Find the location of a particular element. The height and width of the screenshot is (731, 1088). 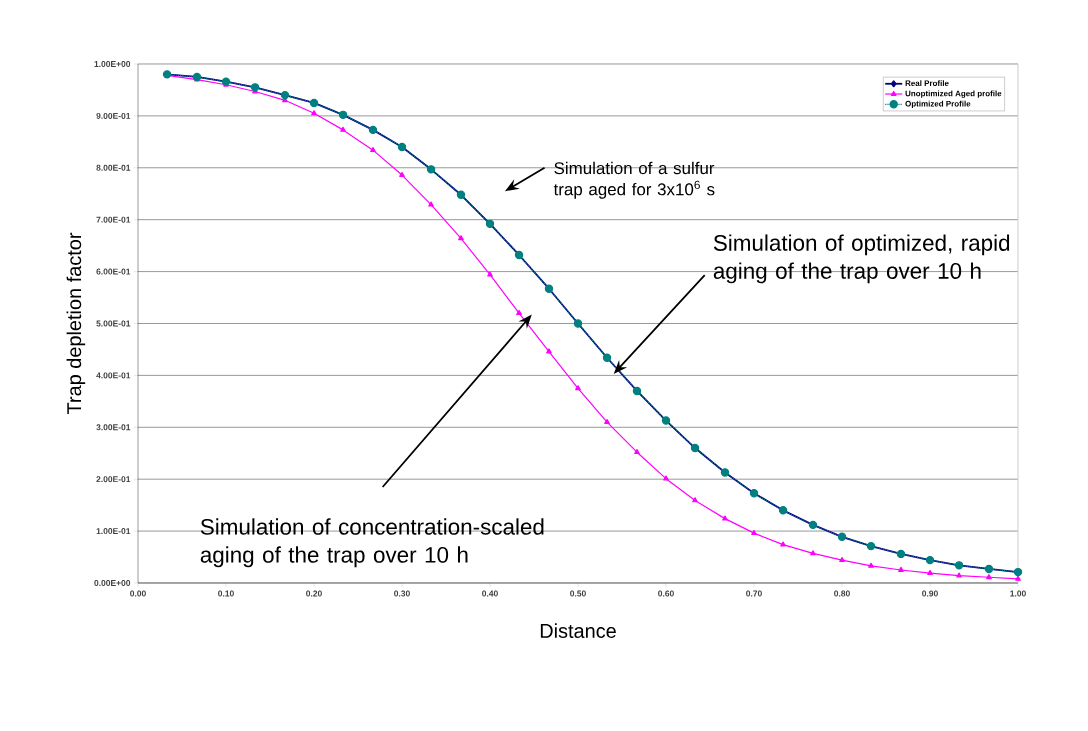

y-tick-label: 5.00E-01 is located at coordinates (113, 323).